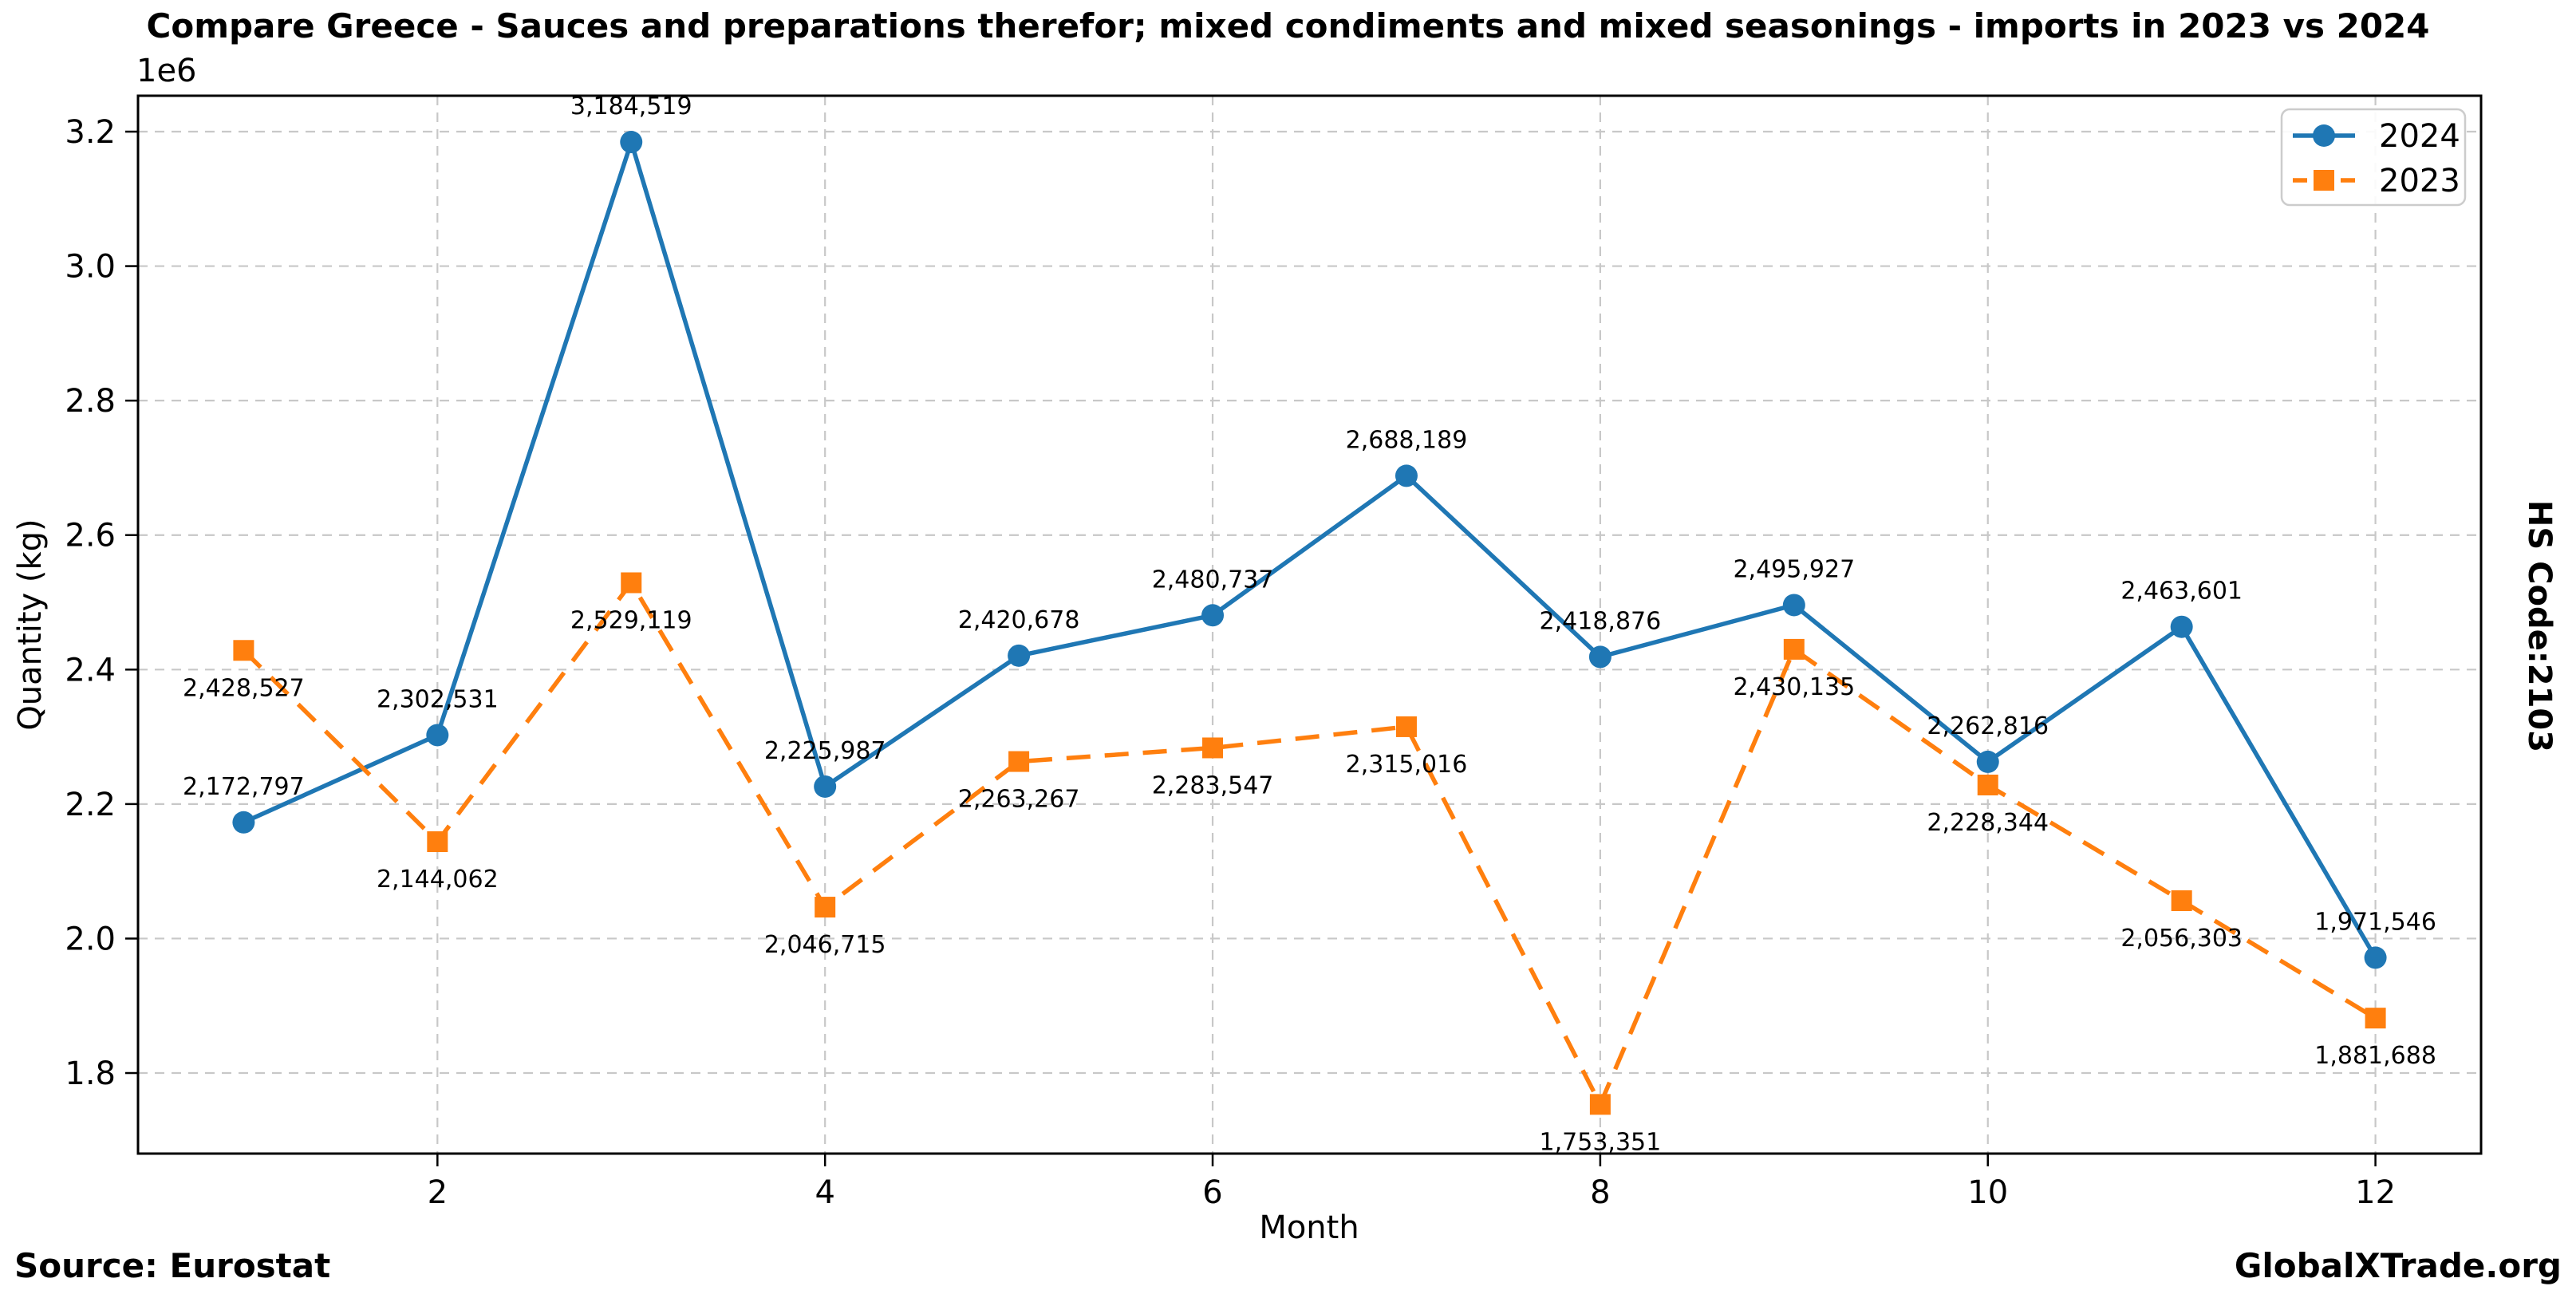 The width and height of the screenshot is (2576, 1294). I want to click on data-label-2023-m12: 1,881,688, so click(2375, 1056).